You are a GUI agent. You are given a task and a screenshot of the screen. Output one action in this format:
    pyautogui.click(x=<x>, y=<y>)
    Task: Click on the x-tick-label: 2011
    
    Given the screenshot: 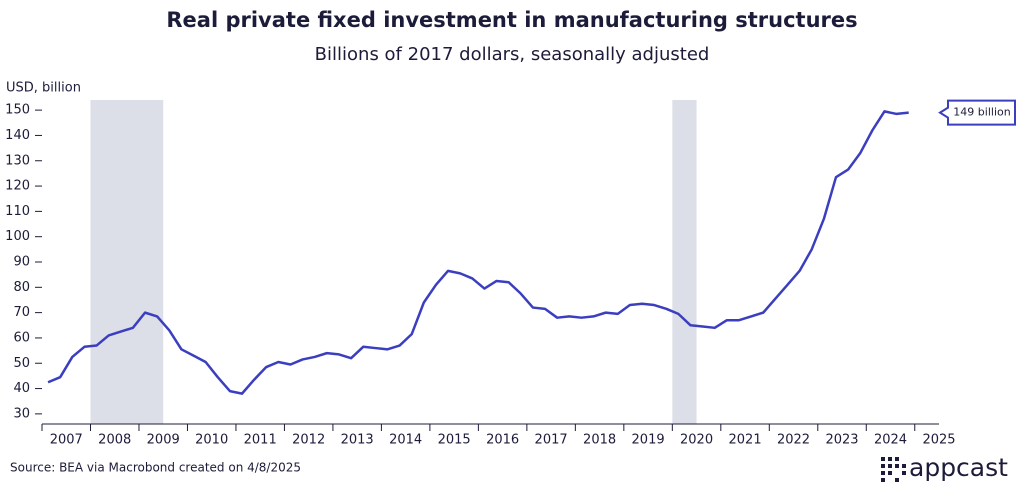 What is the action you would take?
    pyautogui.click(x=260, y=440)
    